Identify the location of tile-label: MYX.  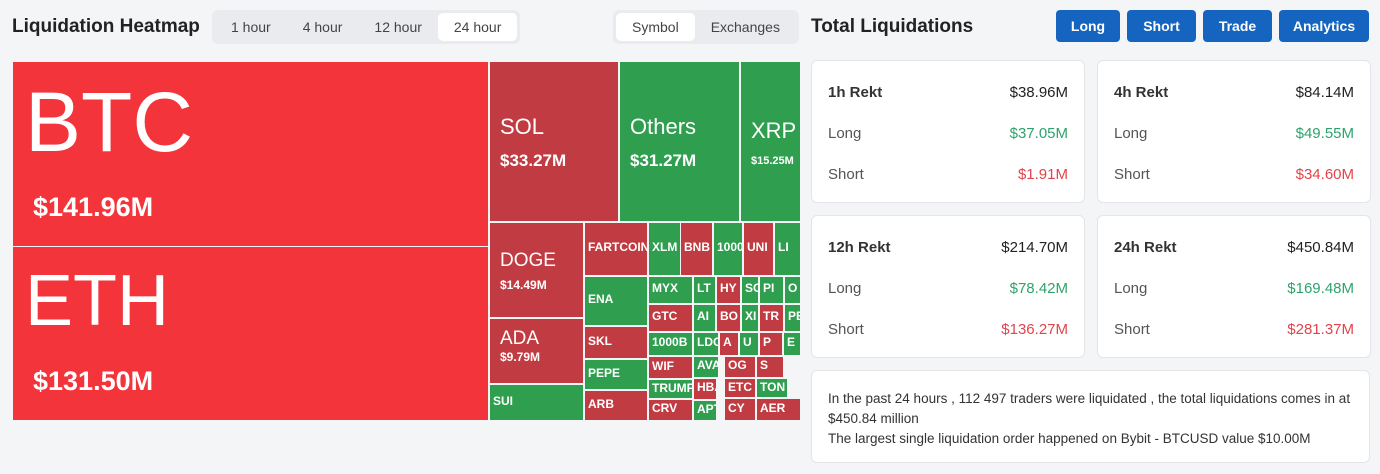
(665, 288).